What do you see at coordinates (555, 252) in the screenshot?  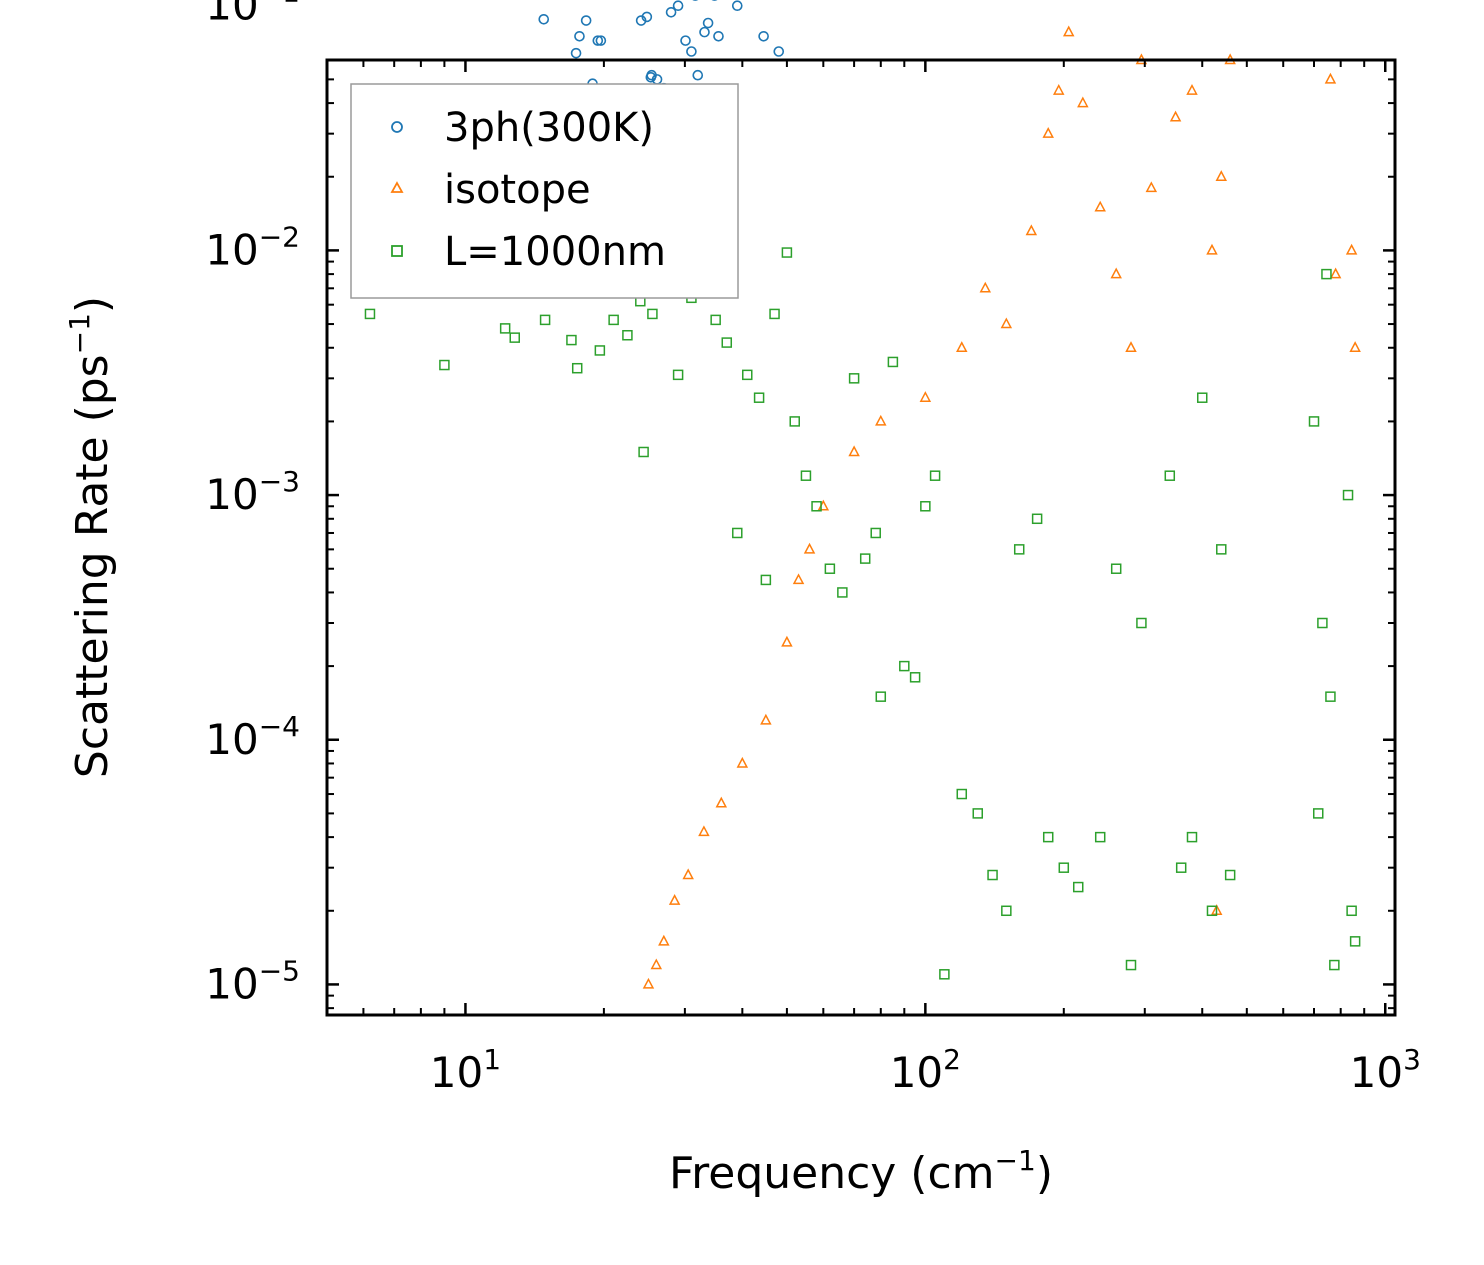 I see `legend-label-l1000nm: L=1000nm` at bounding box center [555, 252].